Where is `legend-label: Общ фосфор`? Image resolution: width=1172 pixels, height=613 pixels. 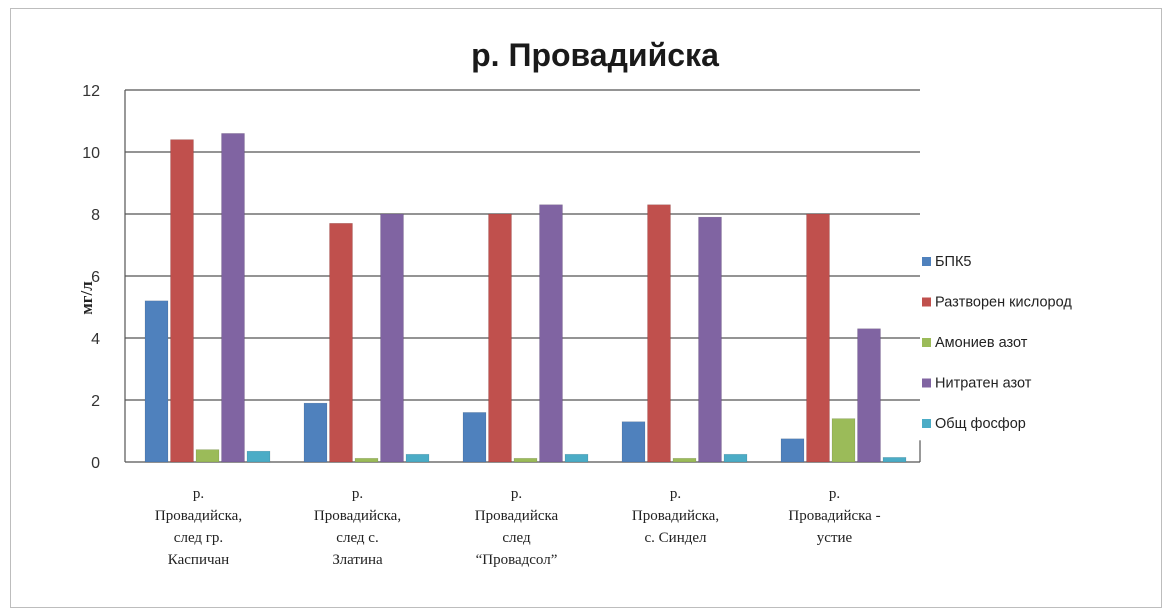
legend-label: Общ фосфор is located at coordinates (980, 424).